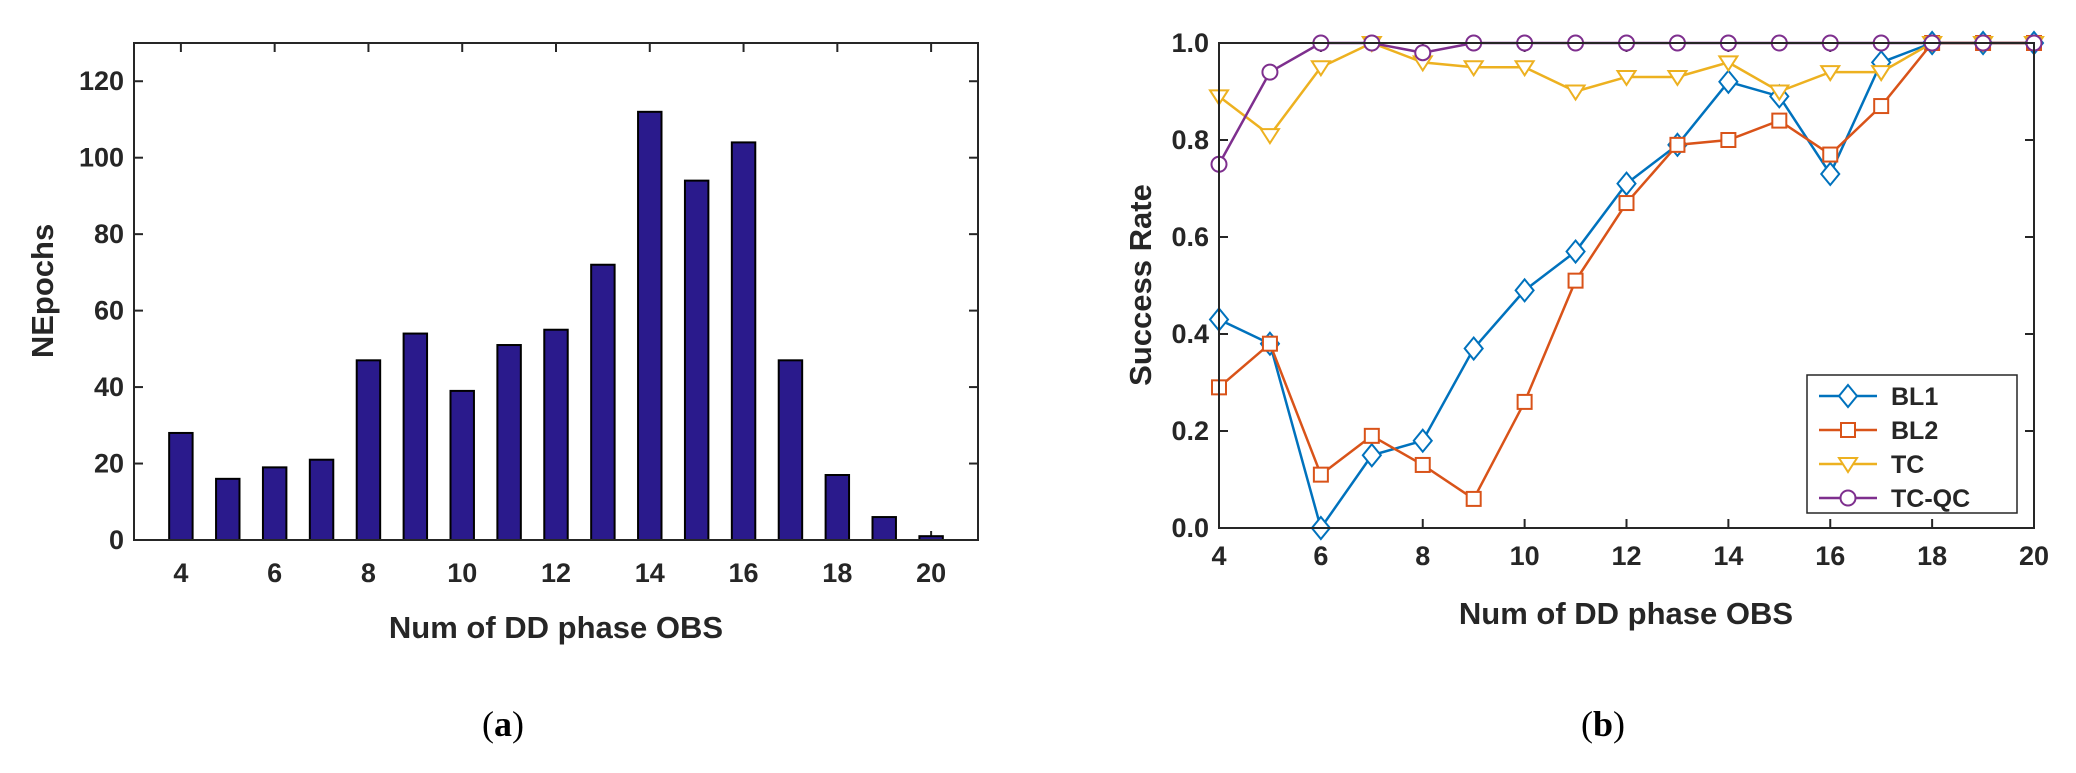  I want to click on chart-b-ytick-label: 0.6, so click(1190, 237).